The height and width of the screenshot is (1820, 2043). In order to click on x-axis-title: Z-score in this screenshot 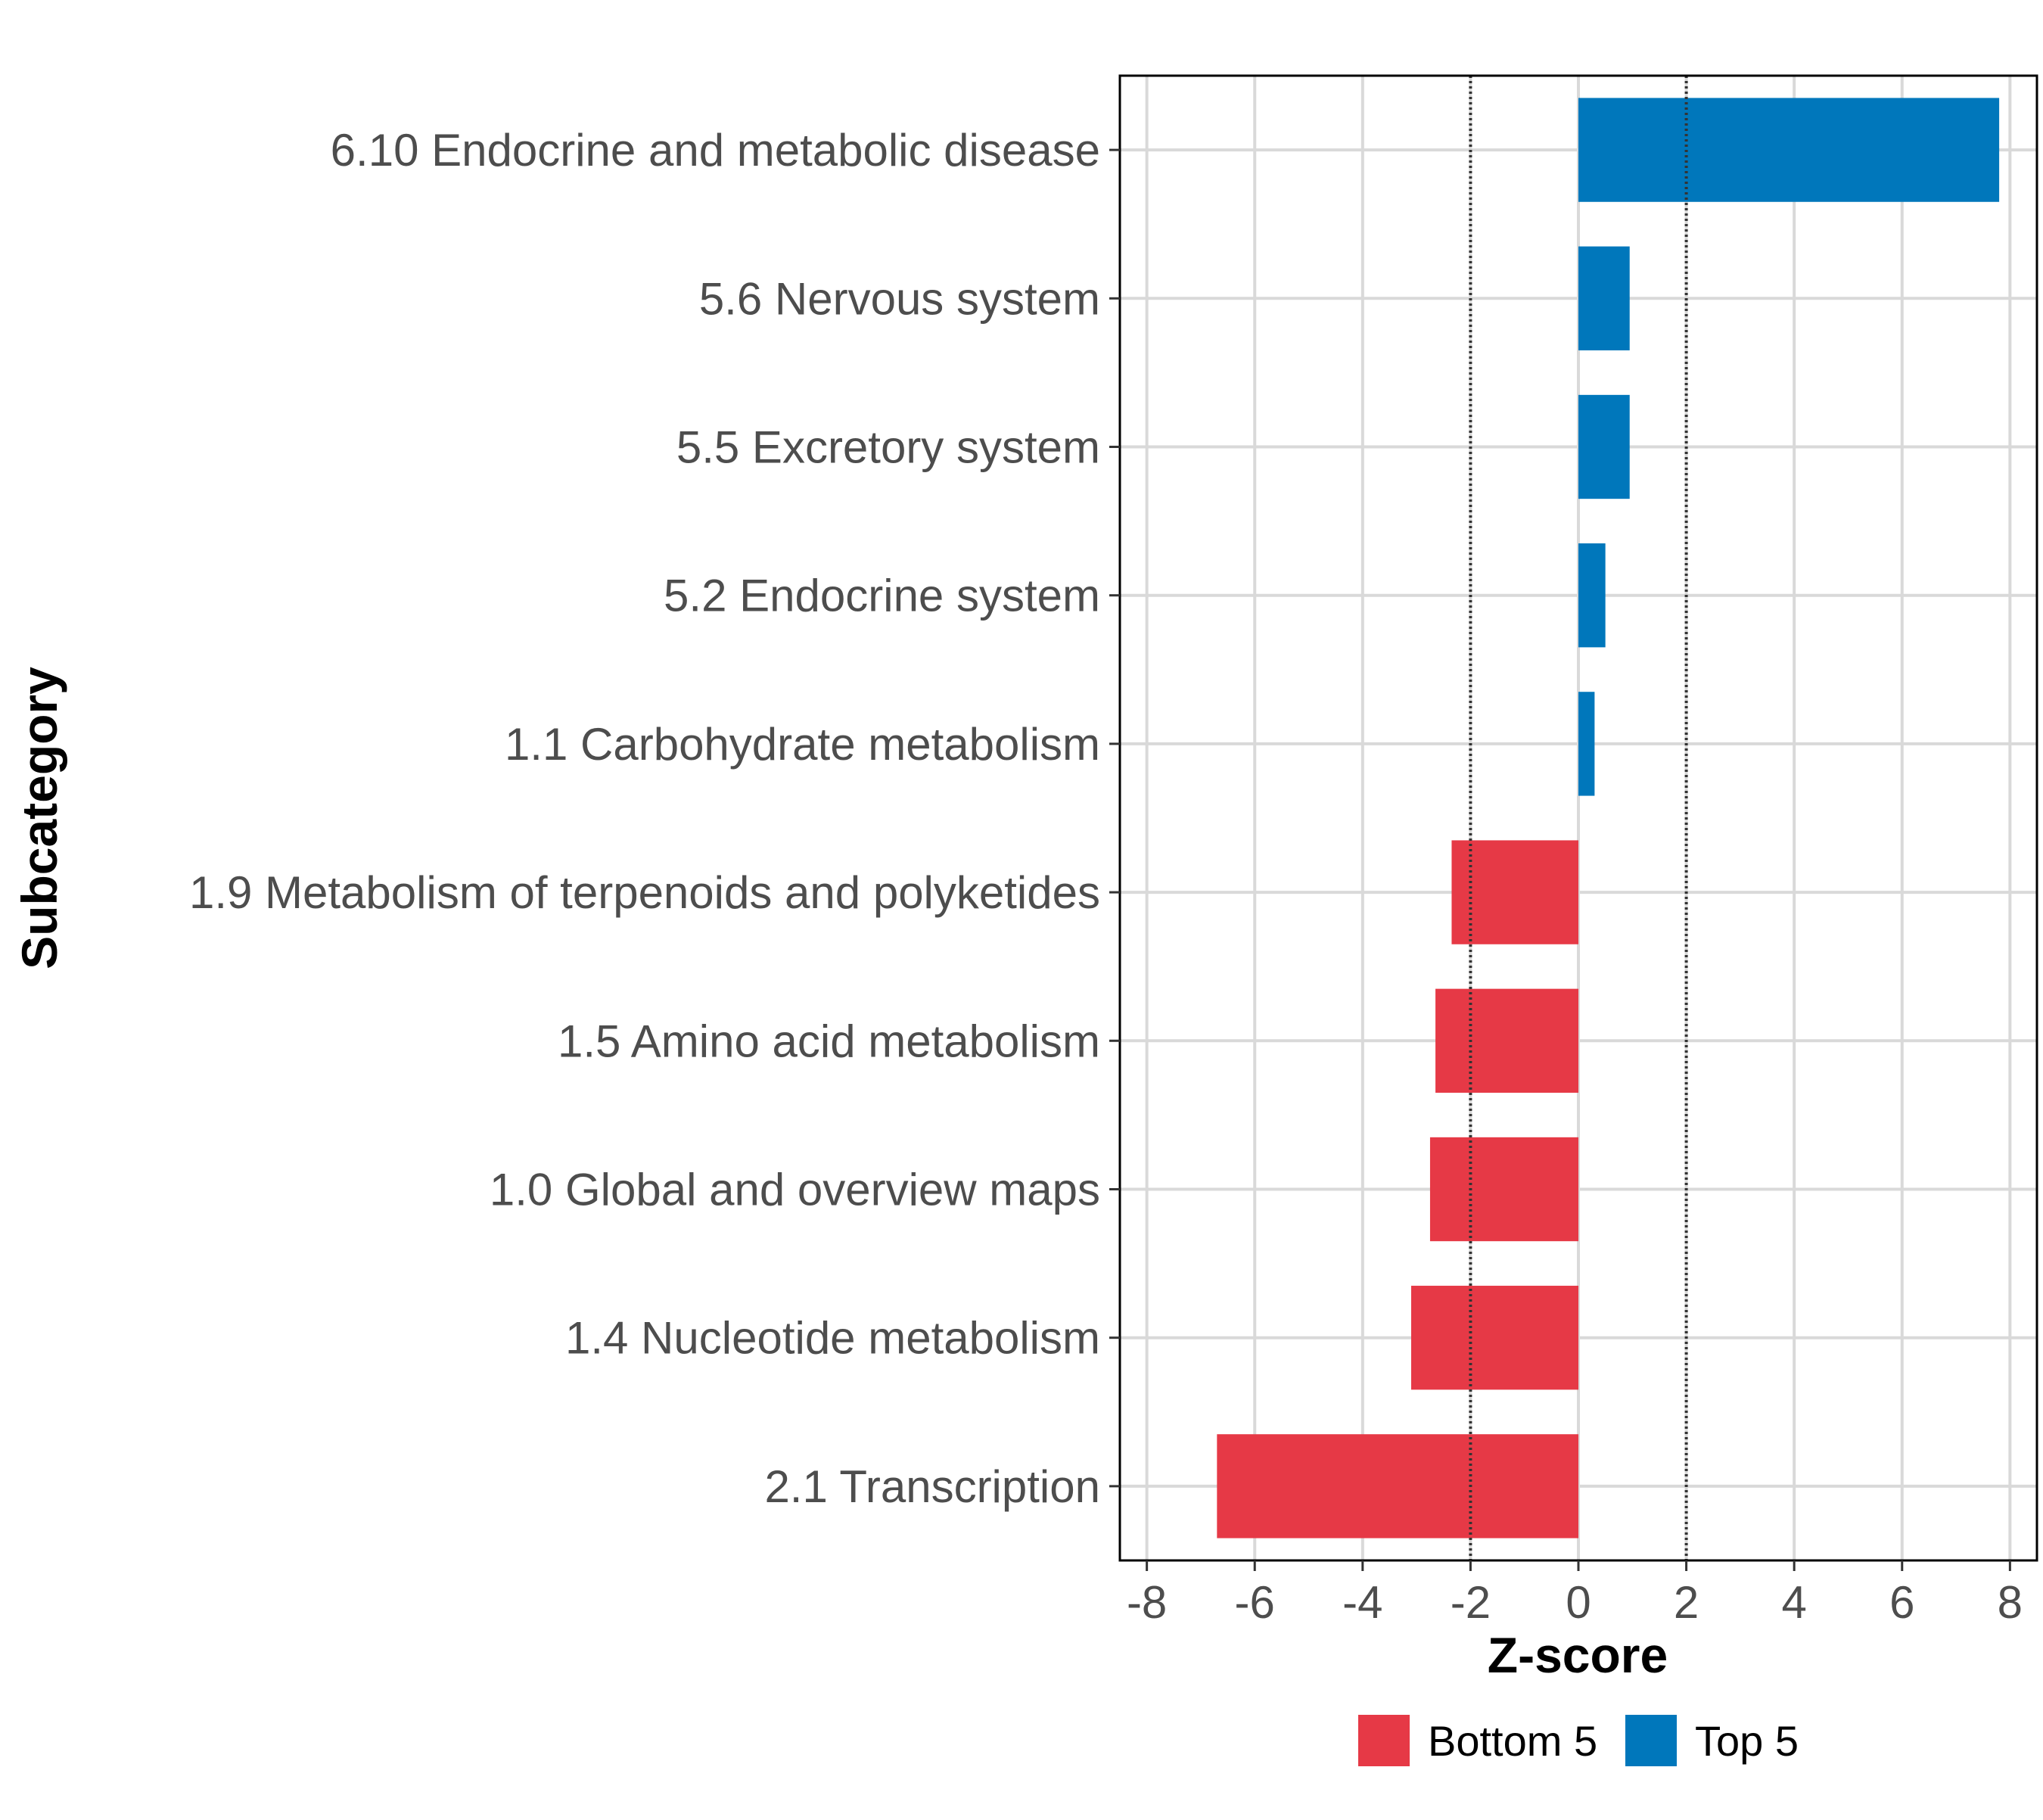, I will do `click(1578, 1655)`.